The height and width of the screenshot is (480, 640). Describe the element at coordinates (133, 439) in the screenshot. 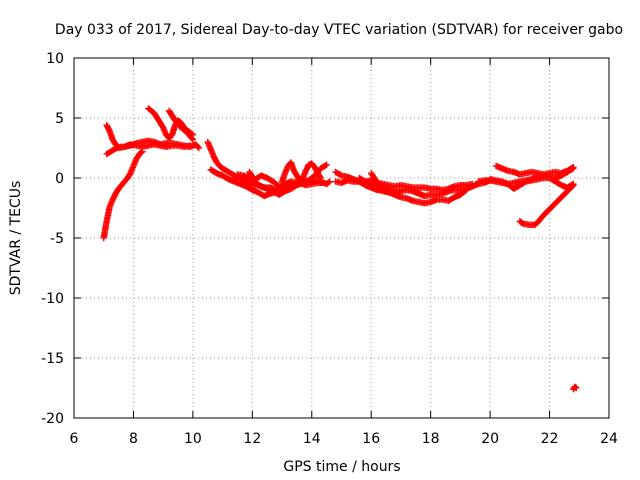

I see `x-tick-label: 8` at that location.